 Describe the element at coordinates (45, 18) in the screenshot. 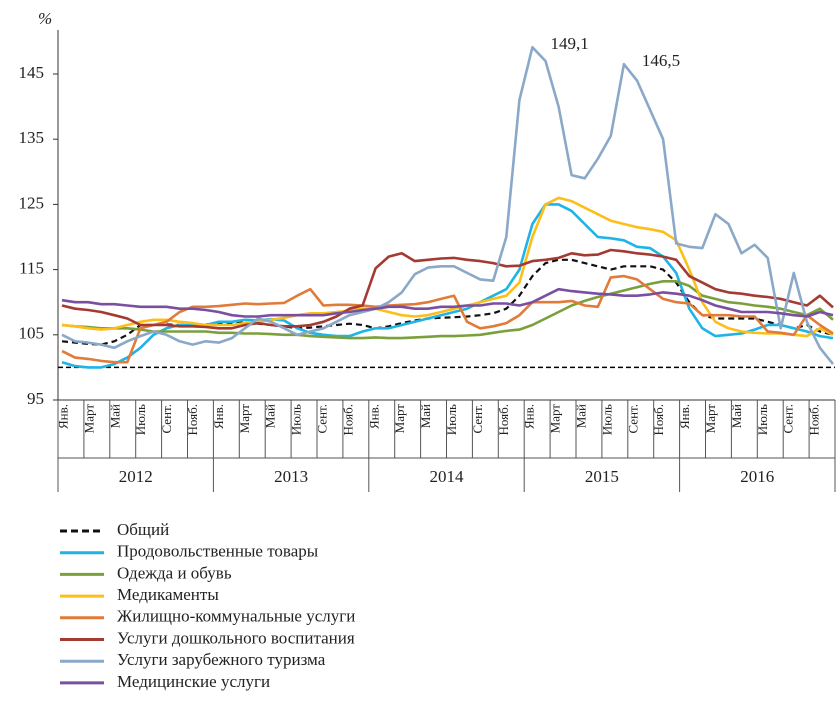

I see `y-unit: %` at that location.